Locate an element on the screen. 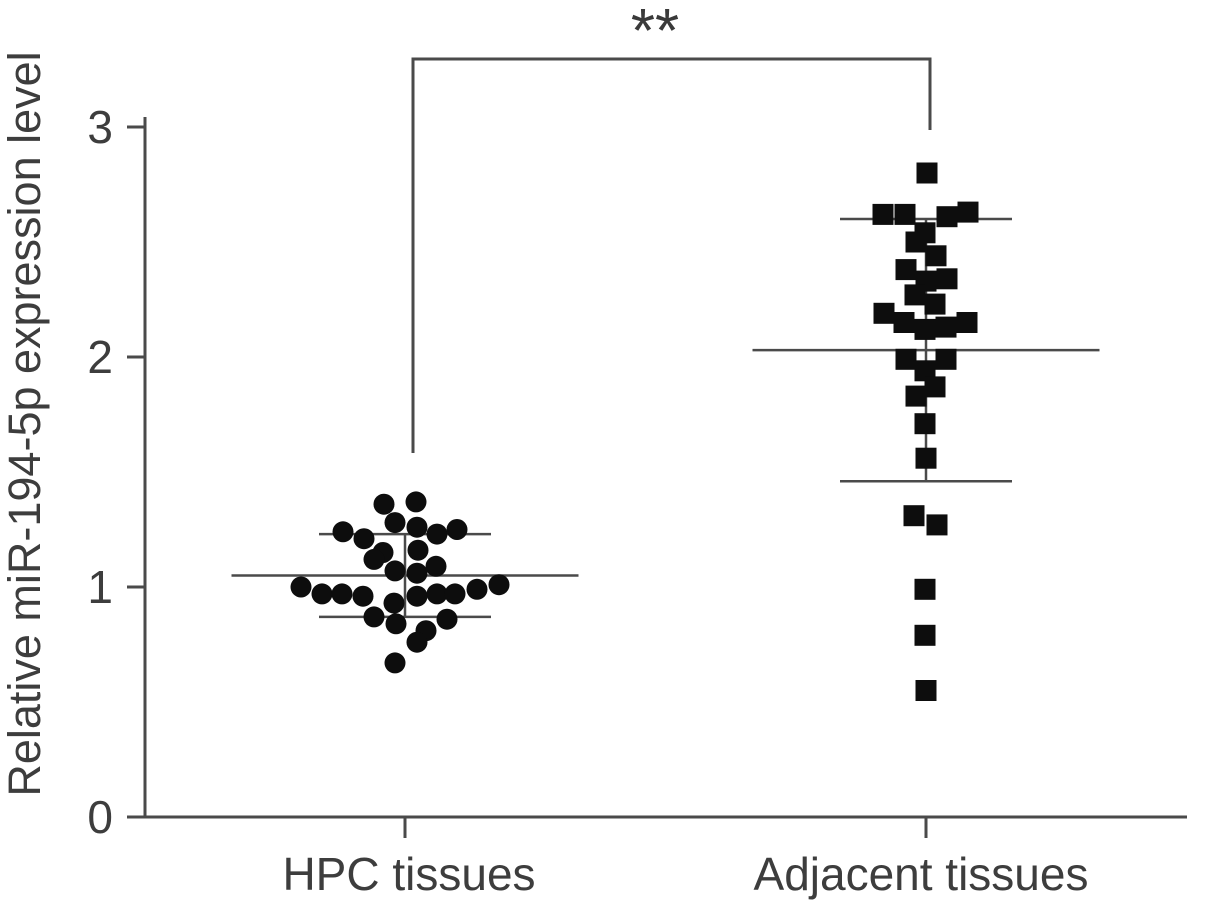 The height and width of the screenshot is (914, 1205). y-axis-title: Relative miR-194-5p expression level is located at coordinates (25, 423).